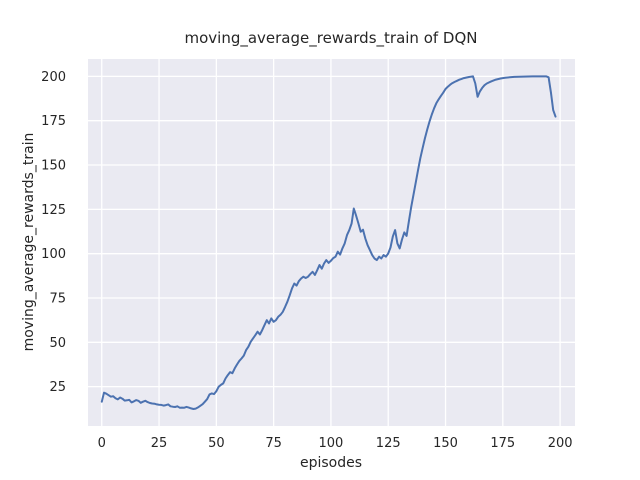  Describe the element at coordinates (29, 242) in the screenshot. I see `y-axis-label: moving_average_rewards_train` at that location.